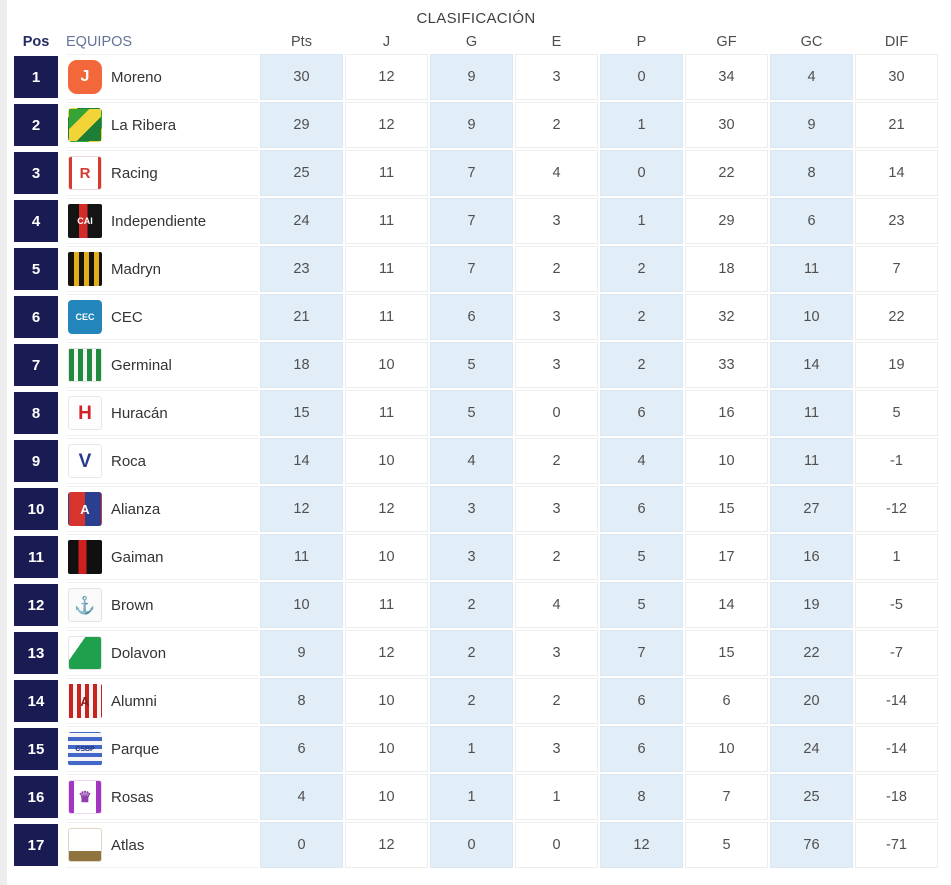 The image size is (951, 885). Describe the element at coordinates (36, 125) in the screenshot. I see `position-badge: 2` at that location.